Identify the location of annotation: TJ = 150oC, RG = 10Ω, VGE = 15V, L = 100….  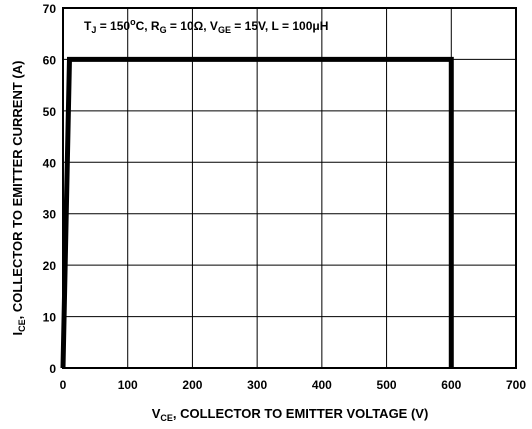
(206, 26).